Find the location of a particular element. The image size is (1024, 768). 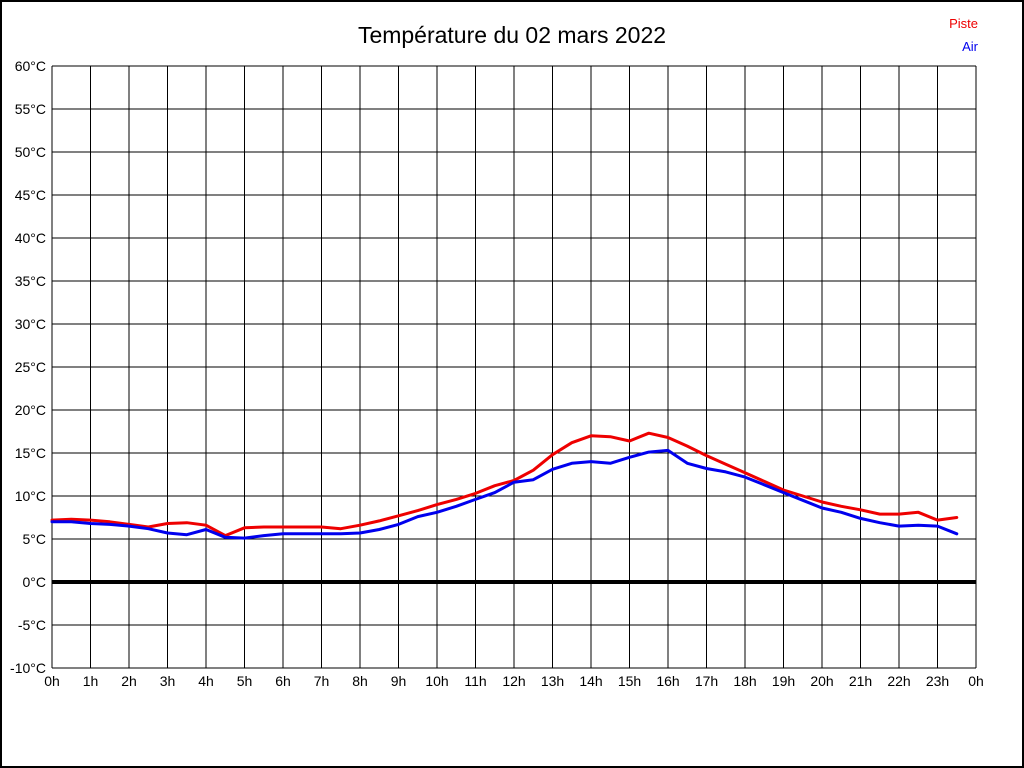

y-tick-label: 0°C is located at coordinates (35, 582).